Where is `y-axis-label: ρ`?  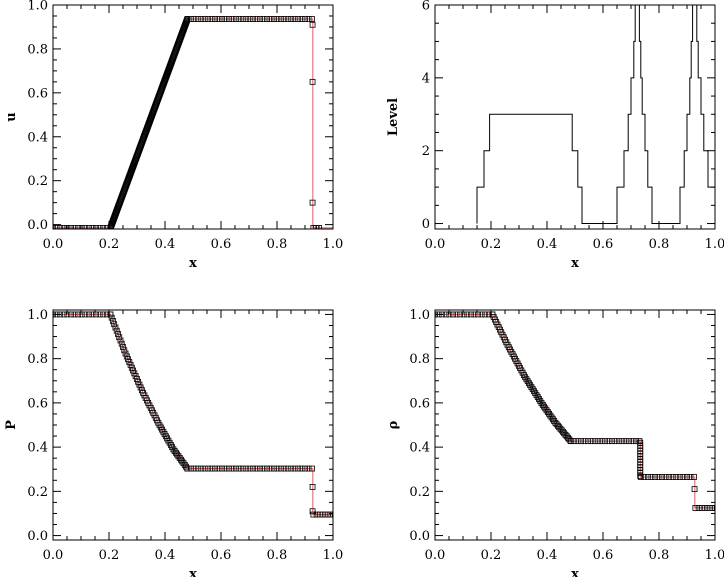 y-axis-label: ρ is located at coordinates (393, 424).